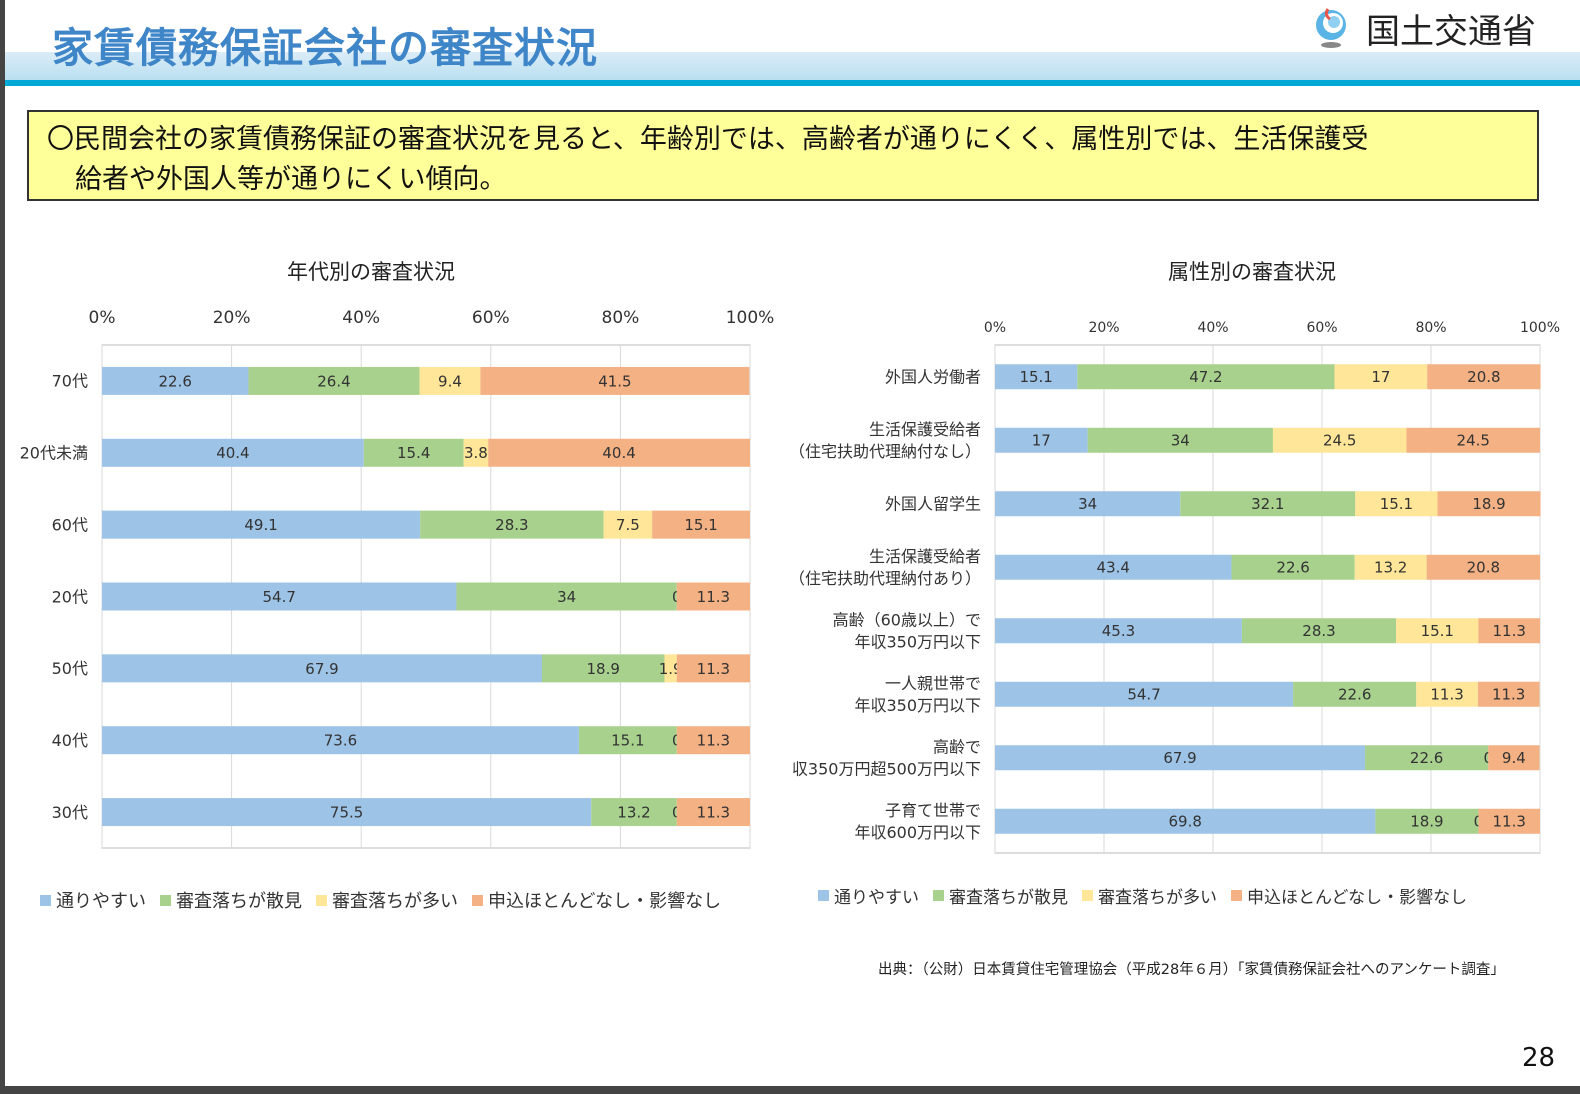 This screenshot has height=1094, width=1580. What do you see at coordinates (907, 620) in the screenshot?
I see `category-label: 高齢（60歳以上）で` at bounding box center [907, 620].